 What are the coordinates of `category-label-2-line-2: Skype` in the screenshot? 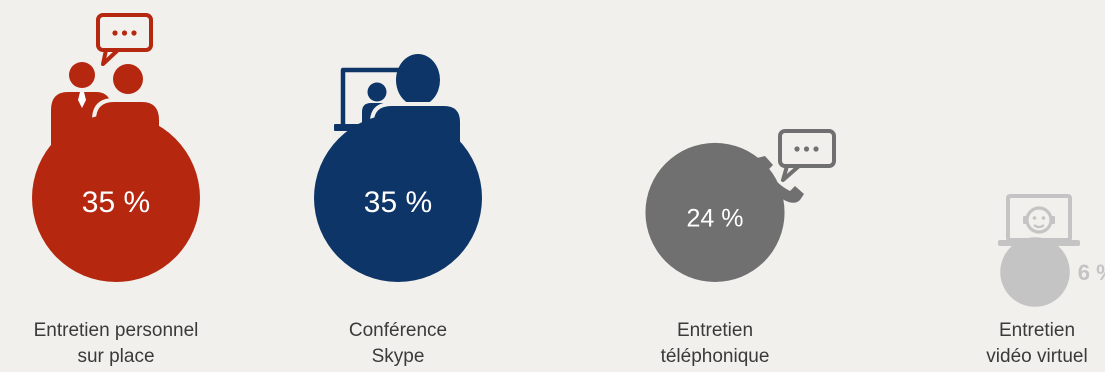 It's located at (398, 356).